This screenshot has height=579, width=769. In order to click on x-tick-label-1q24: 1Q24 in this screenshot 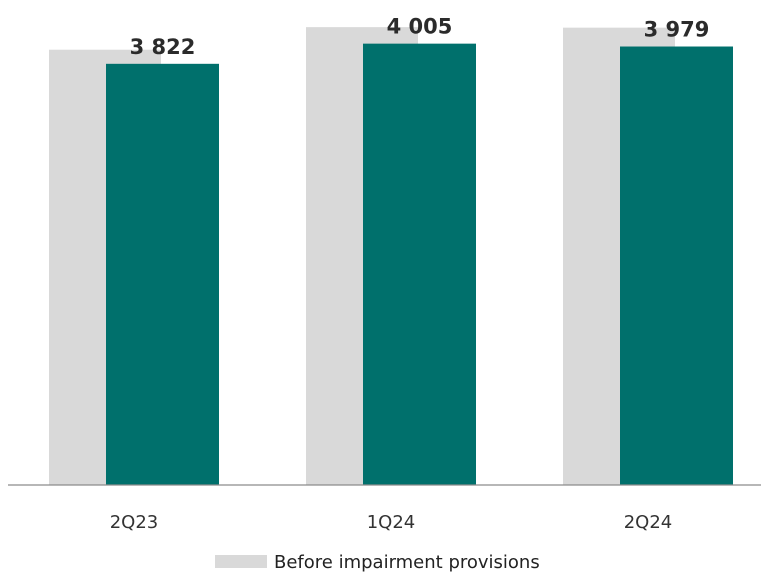, I will do `click(391, 522)`.